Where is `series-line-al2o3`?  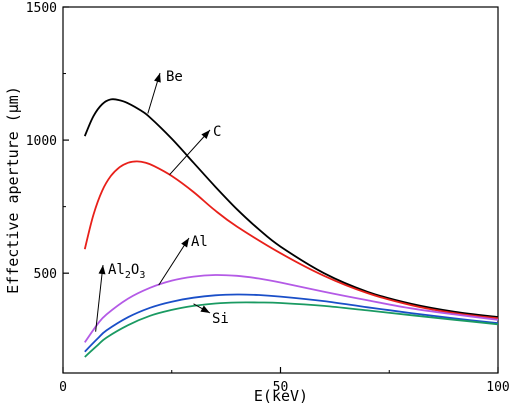 series-line-al2o3 is located at coordinates (291, 323).